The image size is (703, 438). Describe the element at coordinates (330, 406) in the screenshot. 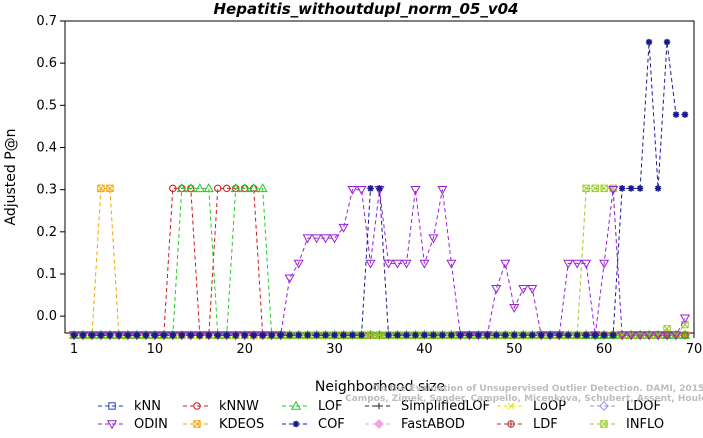

I see `legend-label-lof: LOF` at that location.